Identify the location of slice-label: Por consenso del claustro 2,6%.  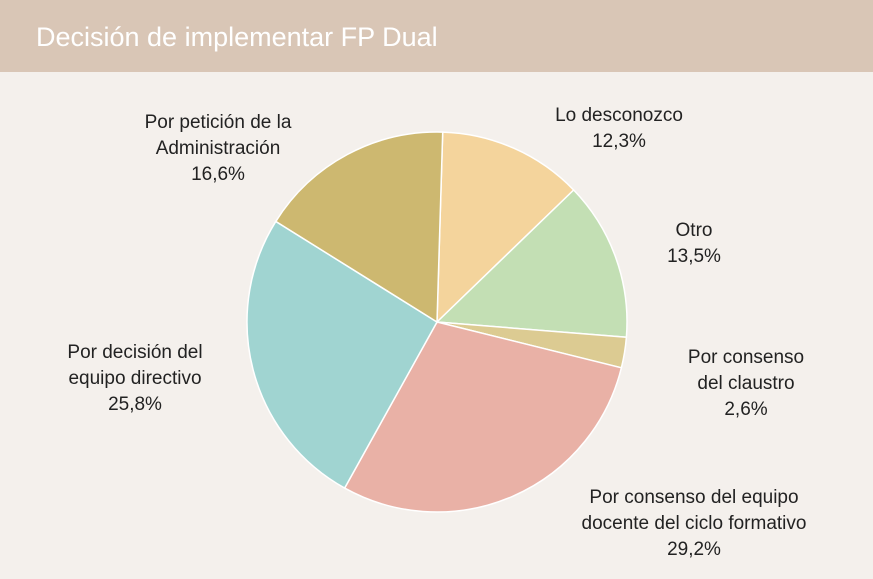
(746, 384).